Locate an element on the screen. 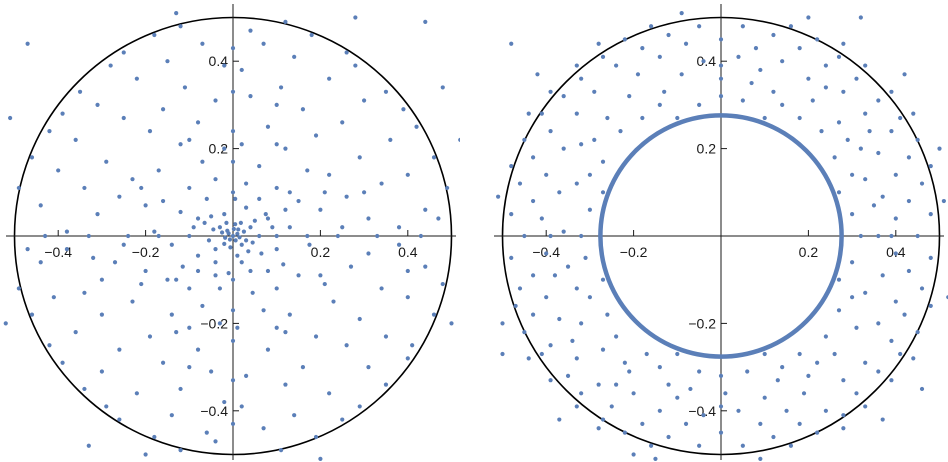 This screenshot has width=948, height=462. y-tick-label: −0.2 is located at coordinates (702, 323).